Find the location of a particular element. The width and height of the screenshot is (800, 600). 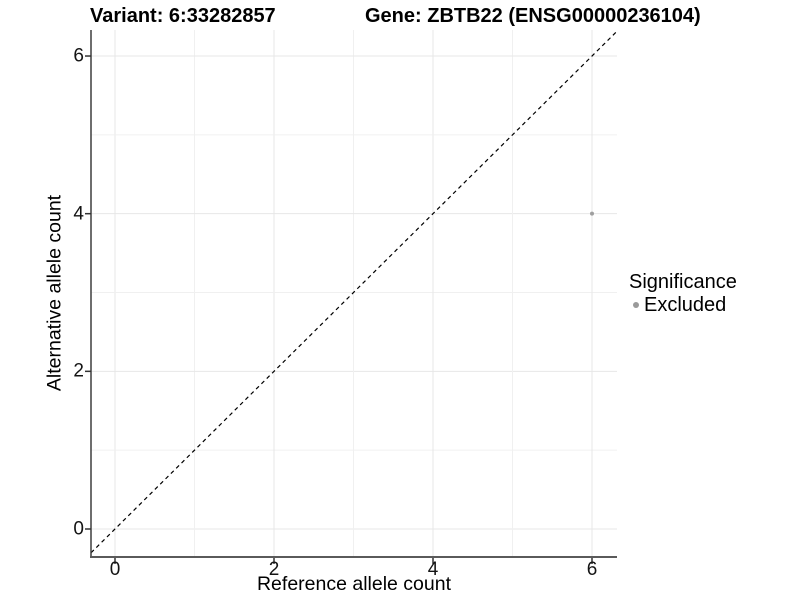

x-tick-label: 2 is located at coordinates (274, 569).